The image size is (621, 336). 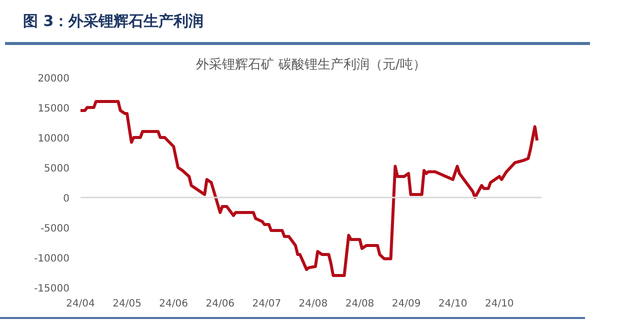 What do you see at coordinates (54, 109) in the screenshot?
I see `y-tick-label: 15000` at bounding box center [54, 109].